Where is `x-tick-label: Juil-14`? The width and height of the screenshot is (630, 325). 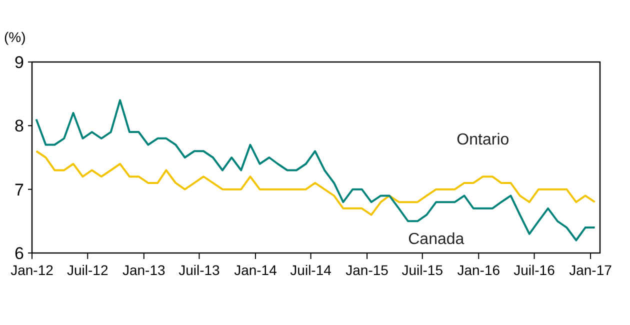 x-tick-label: Juil-14 is located at coordinates (311, 270).